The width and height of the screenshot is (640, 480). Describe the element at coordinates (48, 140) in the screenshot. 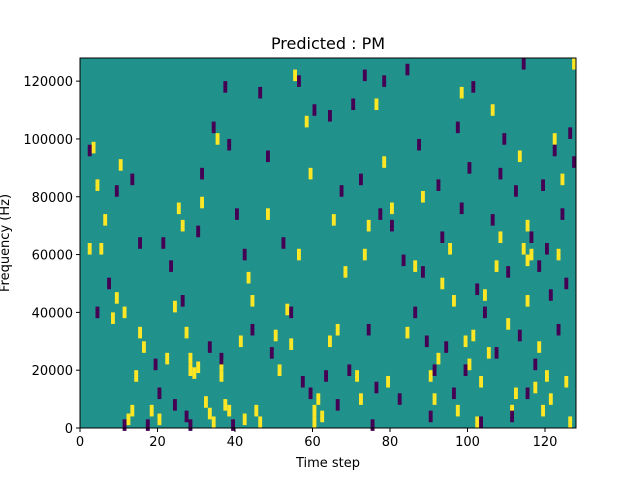

I see `y-tick-label: 100000` at that location.